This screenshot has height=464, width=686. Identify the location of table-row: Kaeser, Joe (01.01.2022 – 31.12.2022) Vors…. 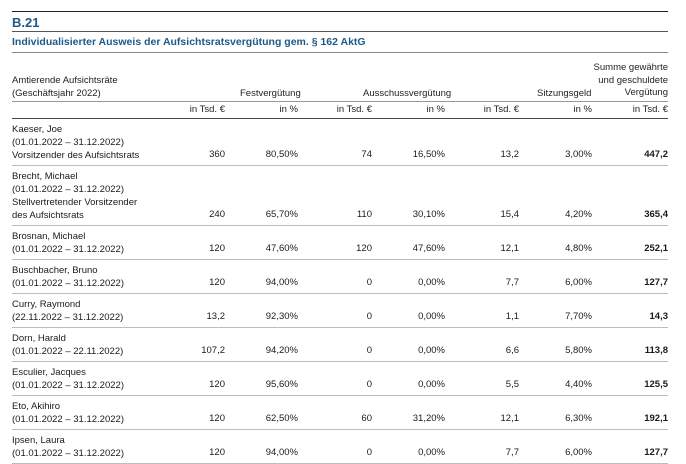
(340, 142).